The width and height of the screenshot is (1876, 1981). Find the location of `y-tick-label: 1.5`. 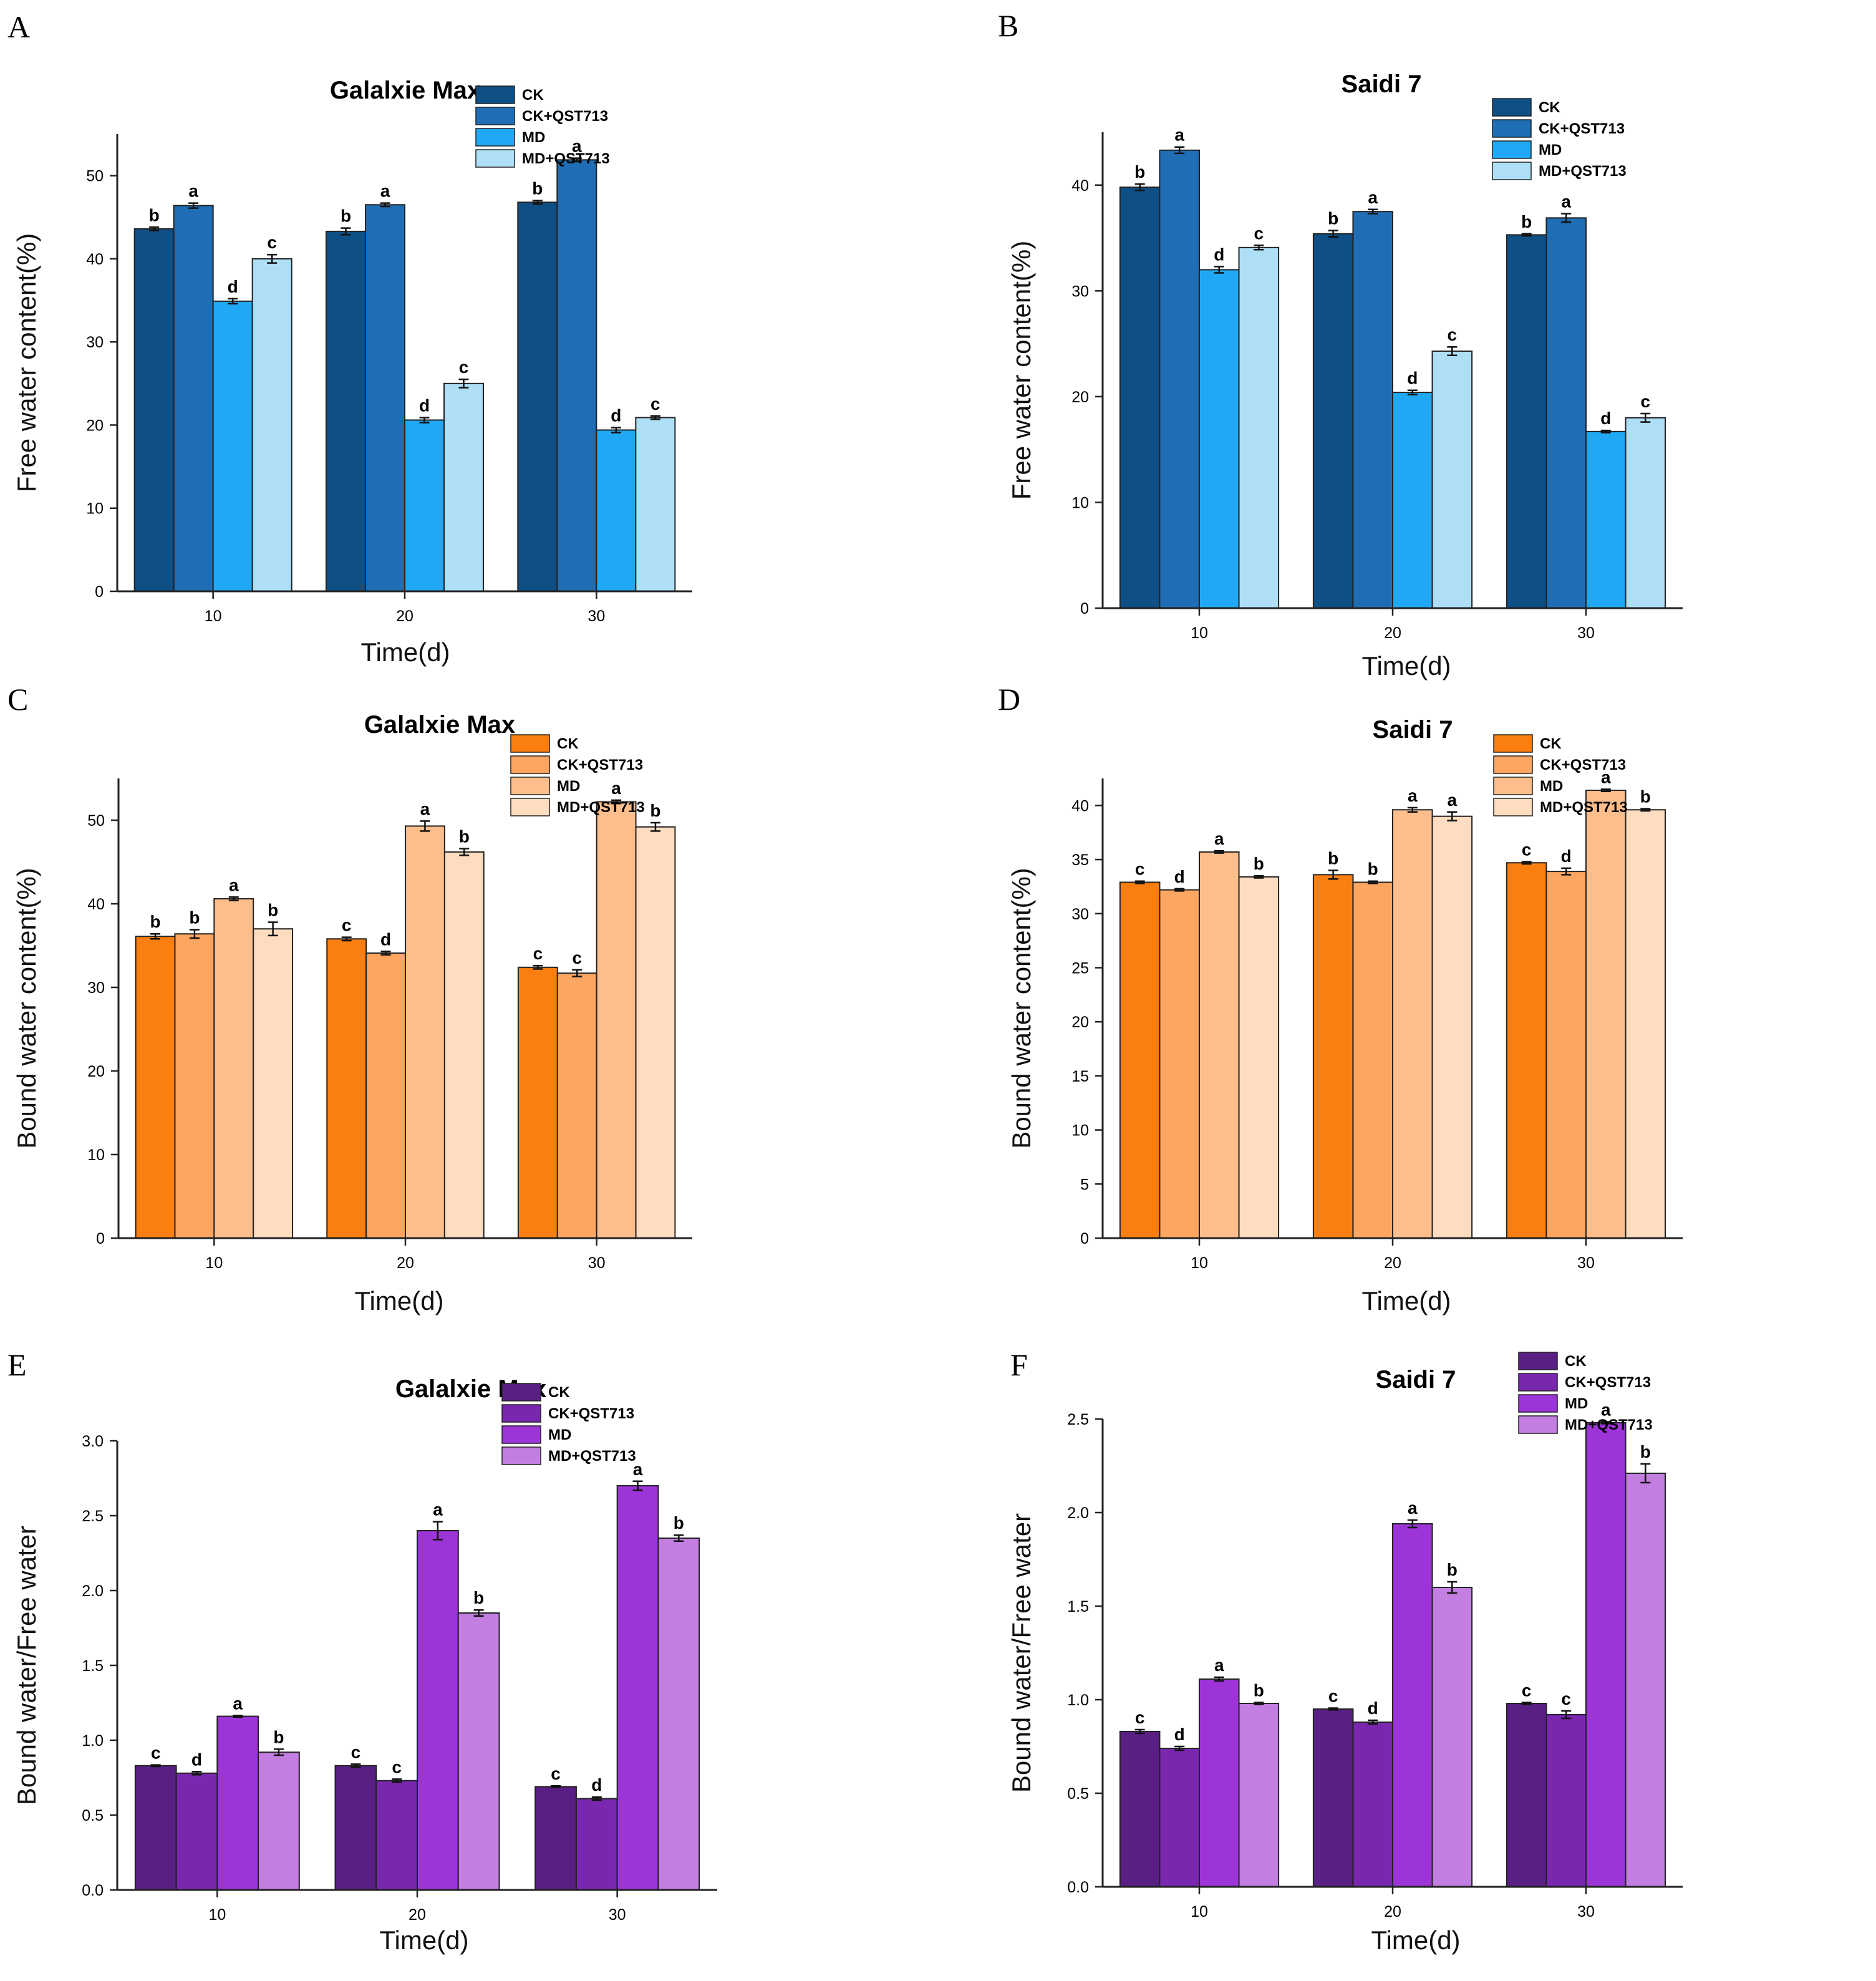

y-tick-label: 1.5 is located at coordinates (1078, 1606).